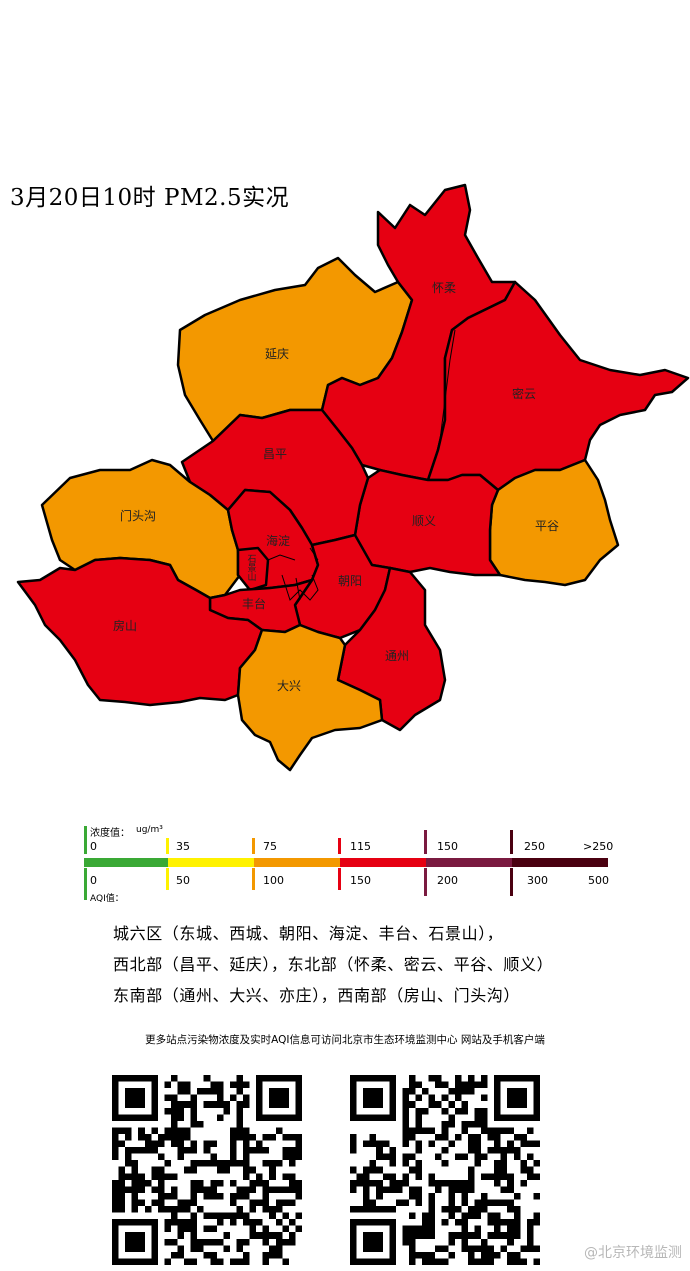  Describe the element at coordinates (277, 354) in the screenshot. I see `district-label: 延庆` at that location.